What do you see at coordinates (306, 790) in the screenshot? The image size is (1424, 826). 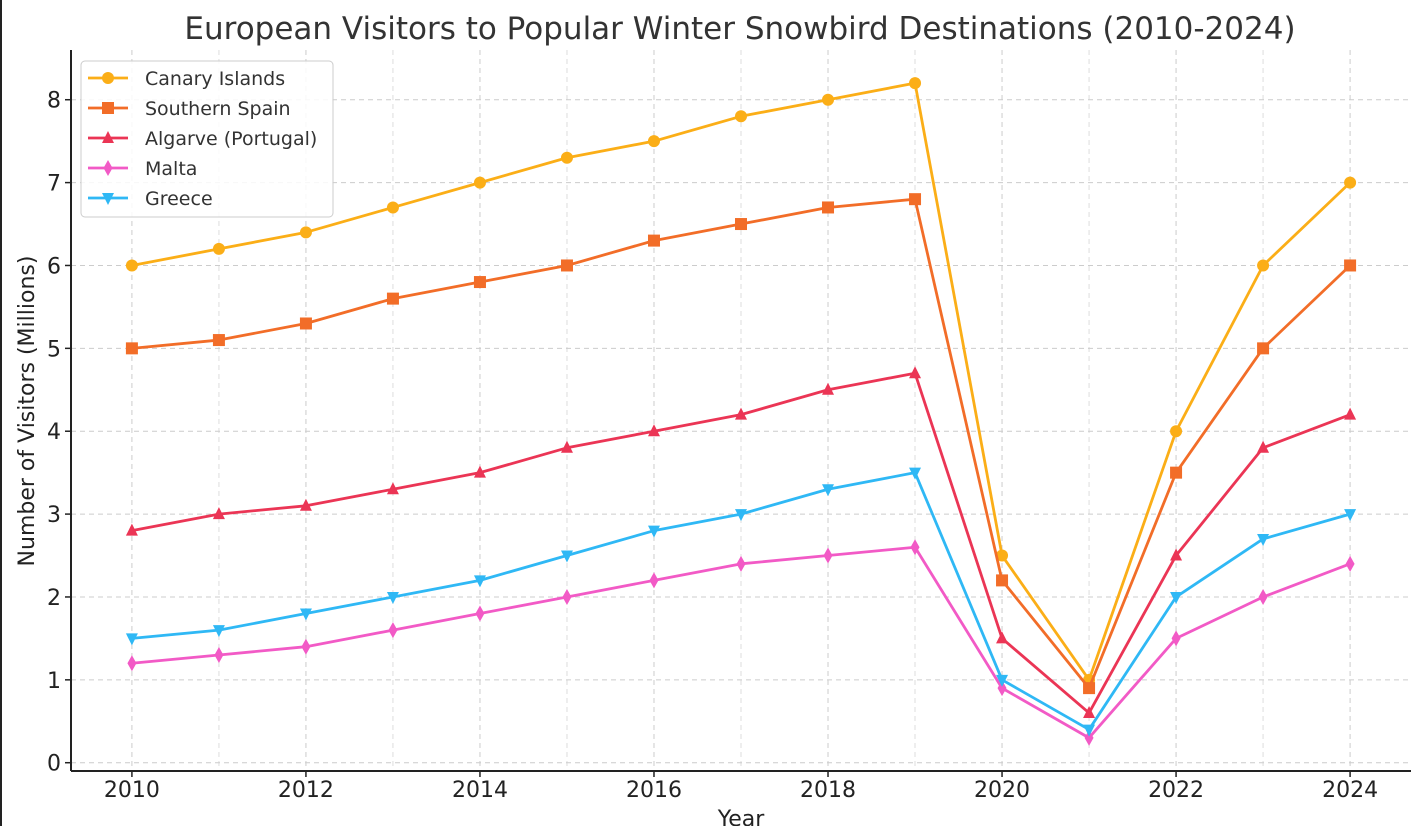 I see `x-tick-label: 2012` at bounding box center [306, 790].